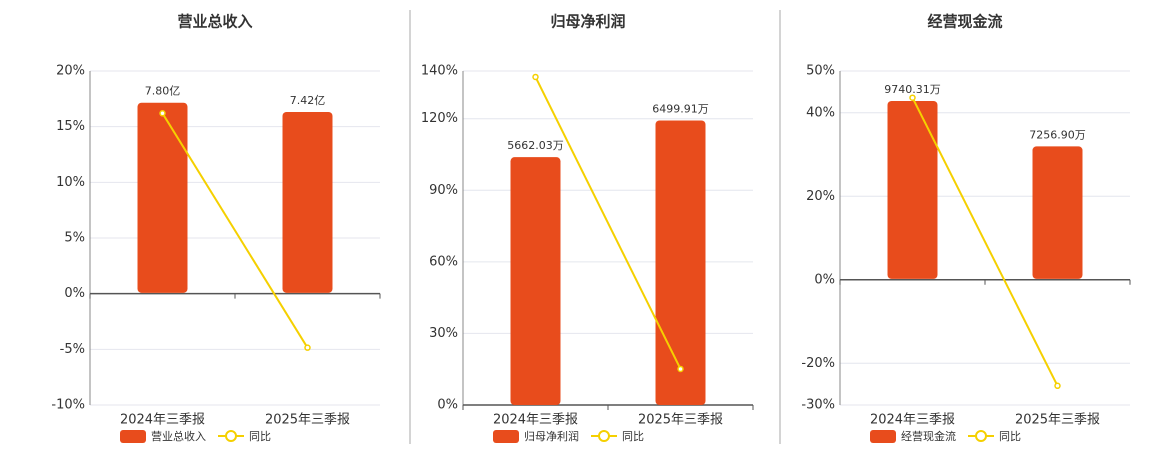  I want to click on y-tick-label: 40%, so click(820, 112).